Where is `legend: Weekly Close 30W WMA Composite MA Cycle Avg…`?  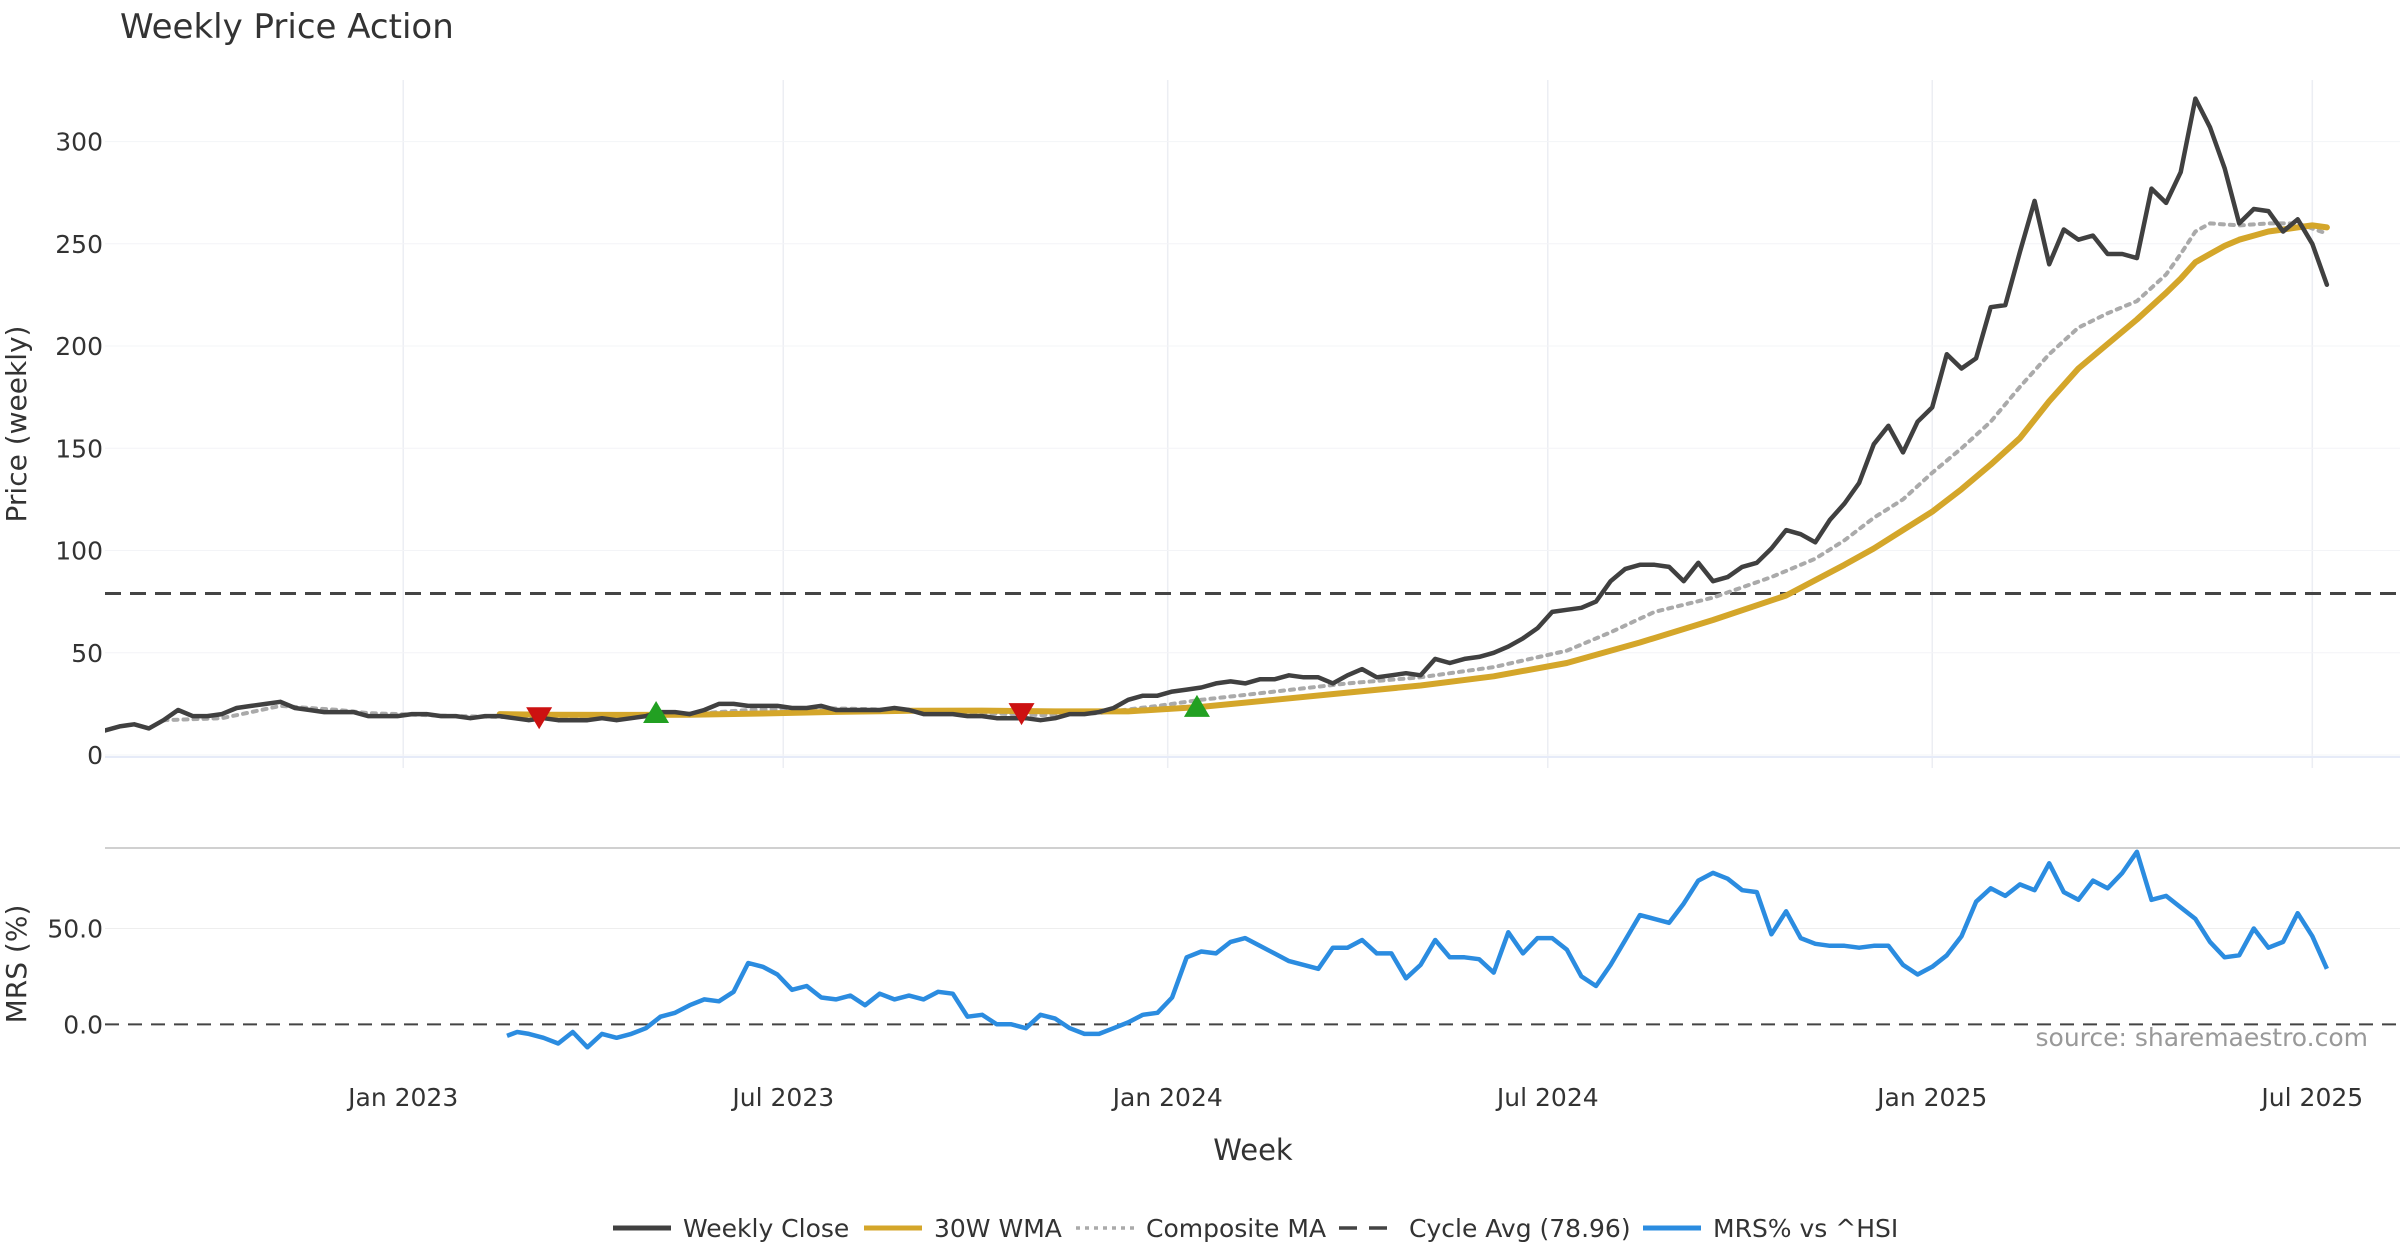
legend: Weekly Close 30W WMA Composite MA Cycle Avg… is located at coordinates (1255, 1228).